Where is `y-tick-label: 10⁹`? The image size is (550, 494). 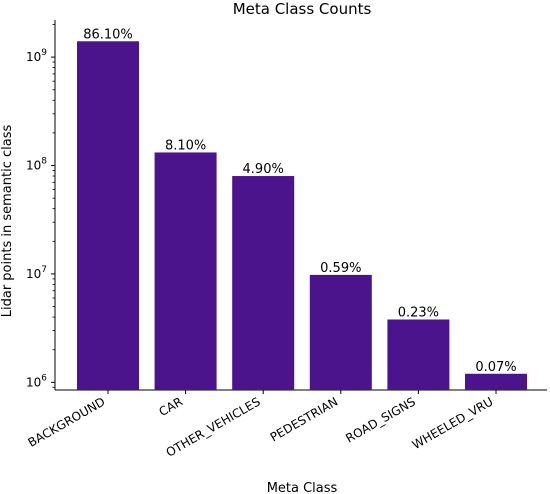 y-tick-label: 10⁹ is located at coordinates (36, 56).